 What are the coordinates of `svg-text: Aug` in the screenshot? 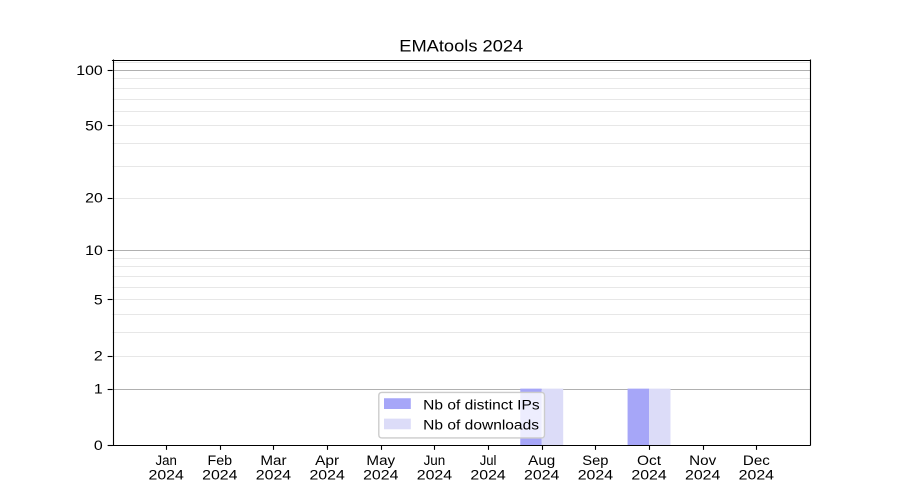 It's located at (541, 460).